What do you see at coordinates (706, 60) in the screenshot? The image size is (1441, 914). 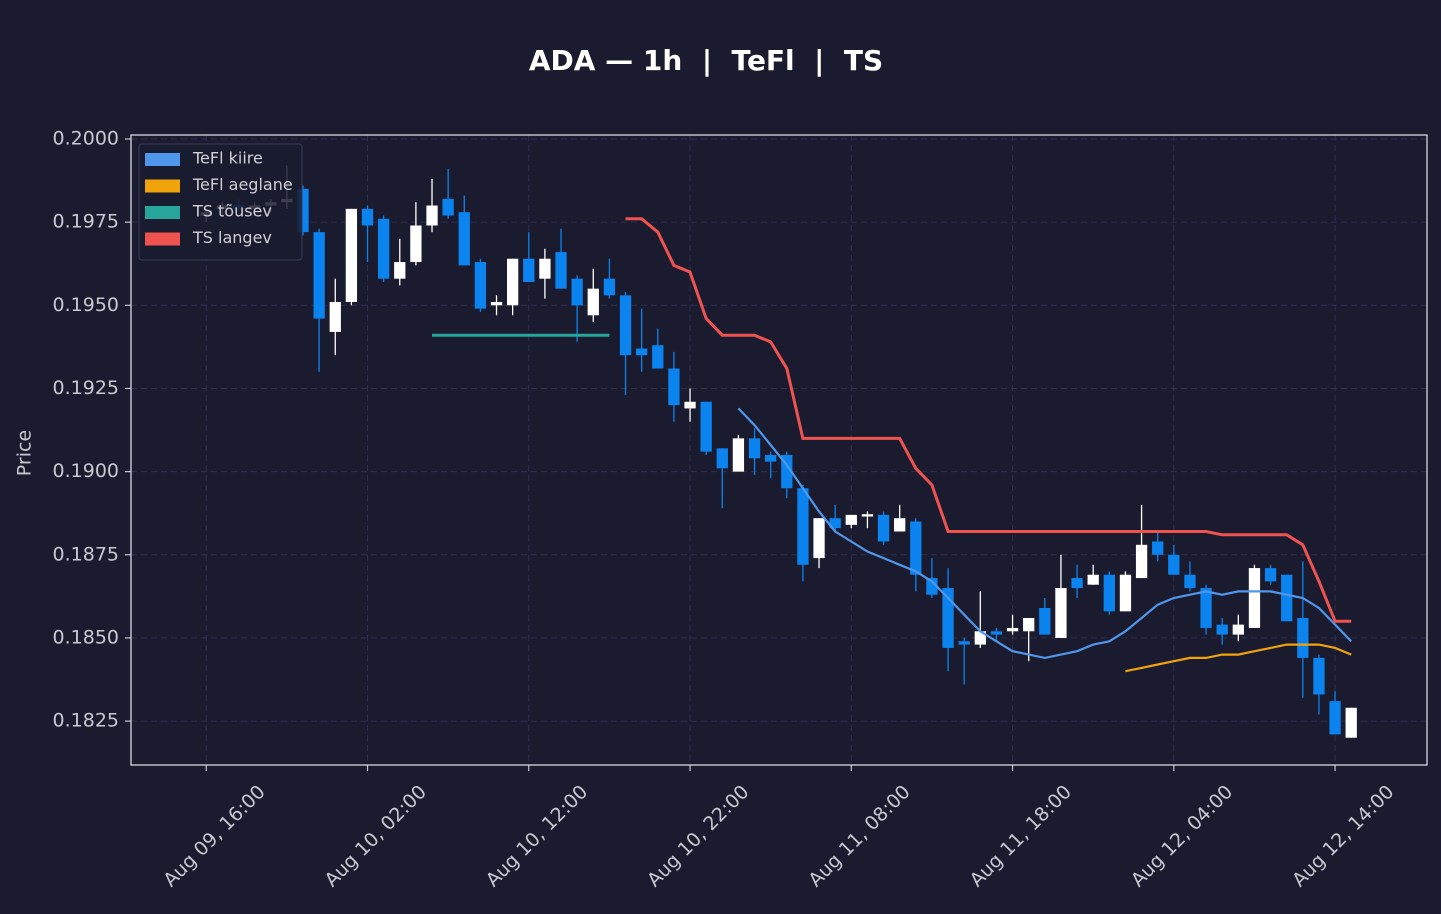 I see `chart-title: ADA — 1h | TeFl | TS` at bounding box center [706, 60].